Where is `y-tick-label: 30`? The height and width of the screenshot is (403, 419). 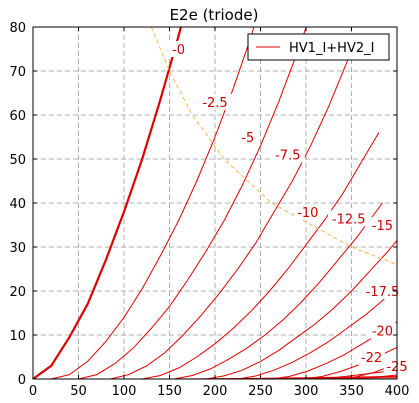 y-tick-label: 30 is located at coordinates (17, 248).